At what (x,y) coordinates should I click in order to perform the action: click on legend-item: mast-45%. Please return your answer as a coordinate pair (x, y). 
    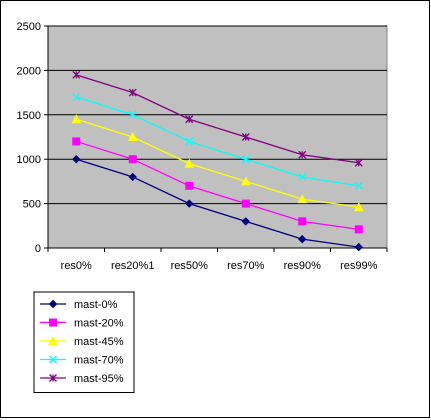
    Looking at the image, I should click on (82, 341).